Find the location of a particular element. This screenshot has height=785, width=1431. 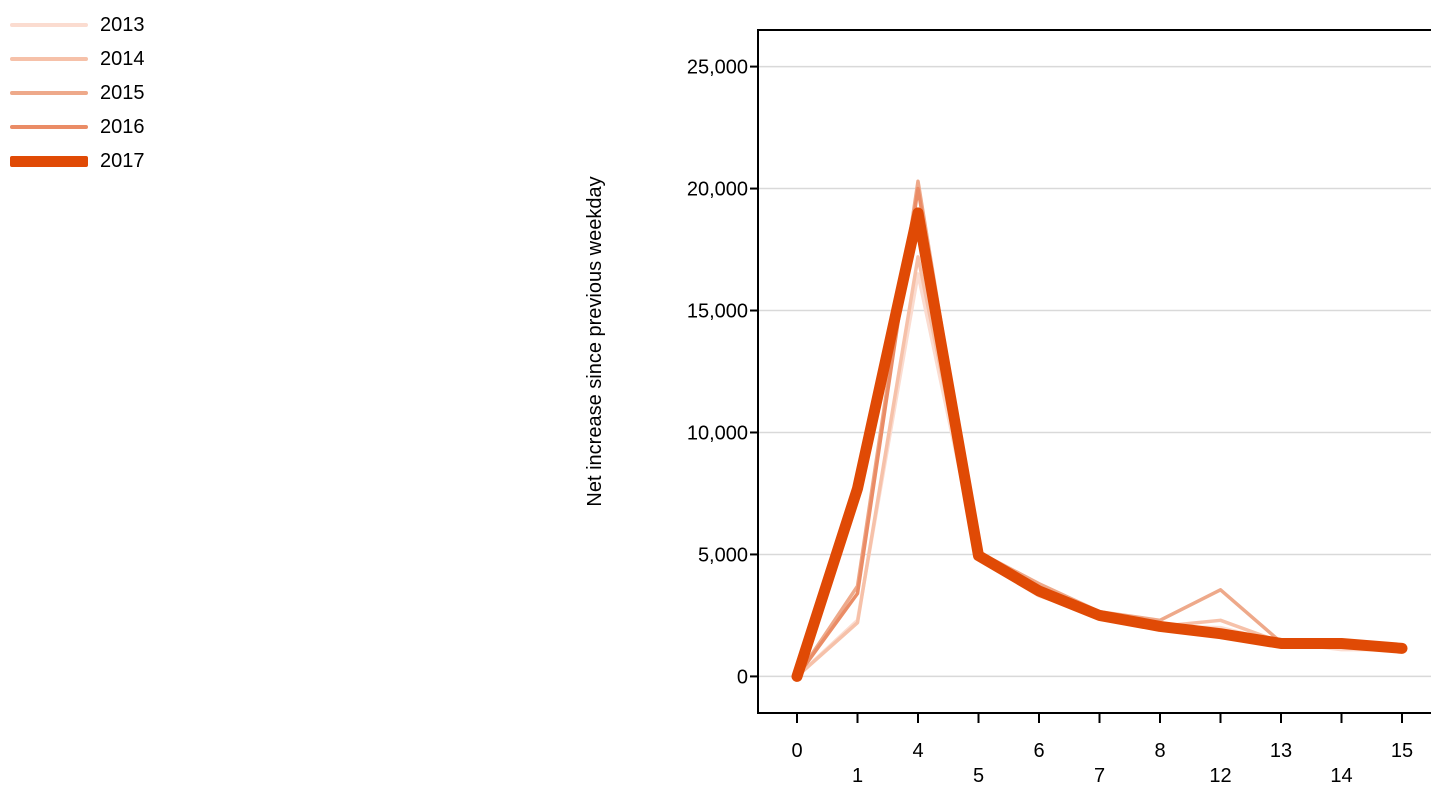

legend-item-2014: 2014 is located at coordinates (77, 59).